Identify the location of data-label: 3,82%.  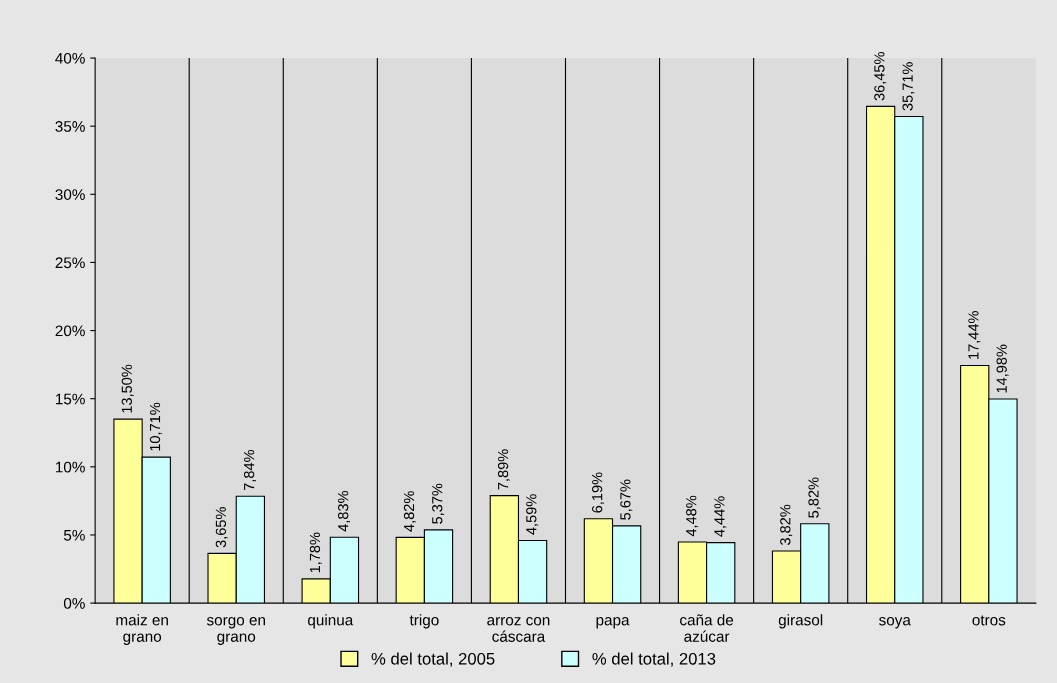
(786, 525).